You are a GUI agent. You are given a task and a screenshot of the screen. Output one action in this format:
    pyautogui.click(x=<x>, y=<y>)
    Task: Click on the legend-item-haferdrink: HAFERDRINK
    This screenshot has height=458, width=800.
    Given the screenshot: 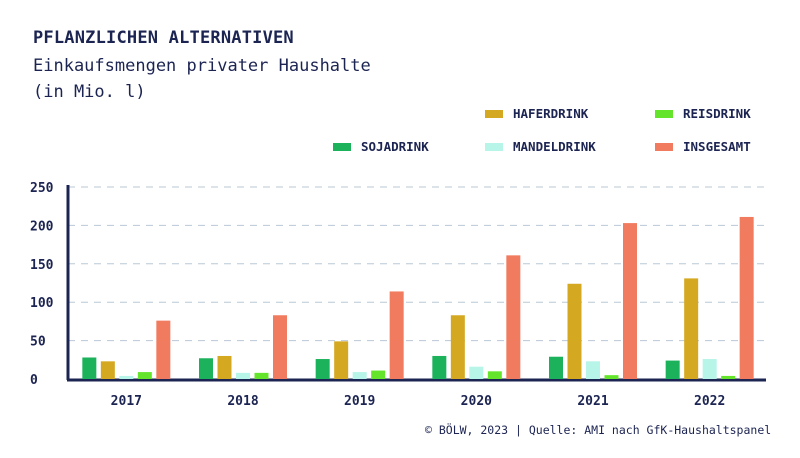 What is the action you would take?
    pyautogui.click(x=536, y=113)
    